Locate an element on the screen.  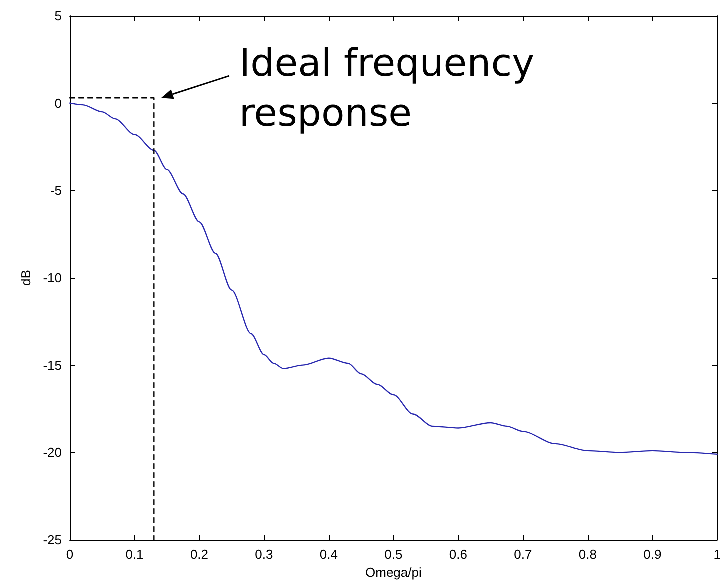
x-tick-label: 0.3 is located at coordinates (264, 554).